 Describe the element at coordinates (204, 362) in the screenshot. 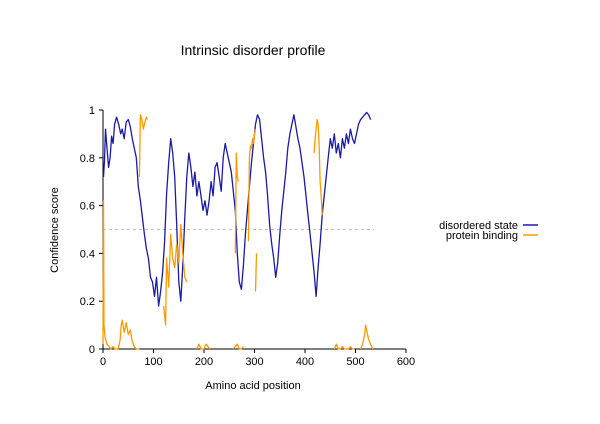

I see `x-tick-label: 200` at that location.